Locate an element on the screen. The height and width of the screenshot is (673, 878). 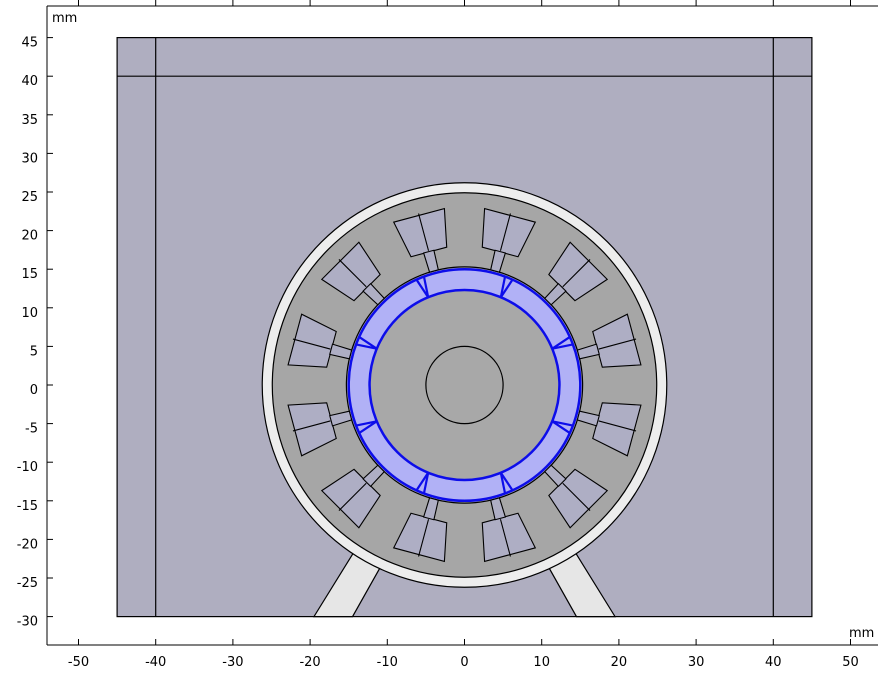
x-tick-label: 50 is located at coordinates (850, 662).